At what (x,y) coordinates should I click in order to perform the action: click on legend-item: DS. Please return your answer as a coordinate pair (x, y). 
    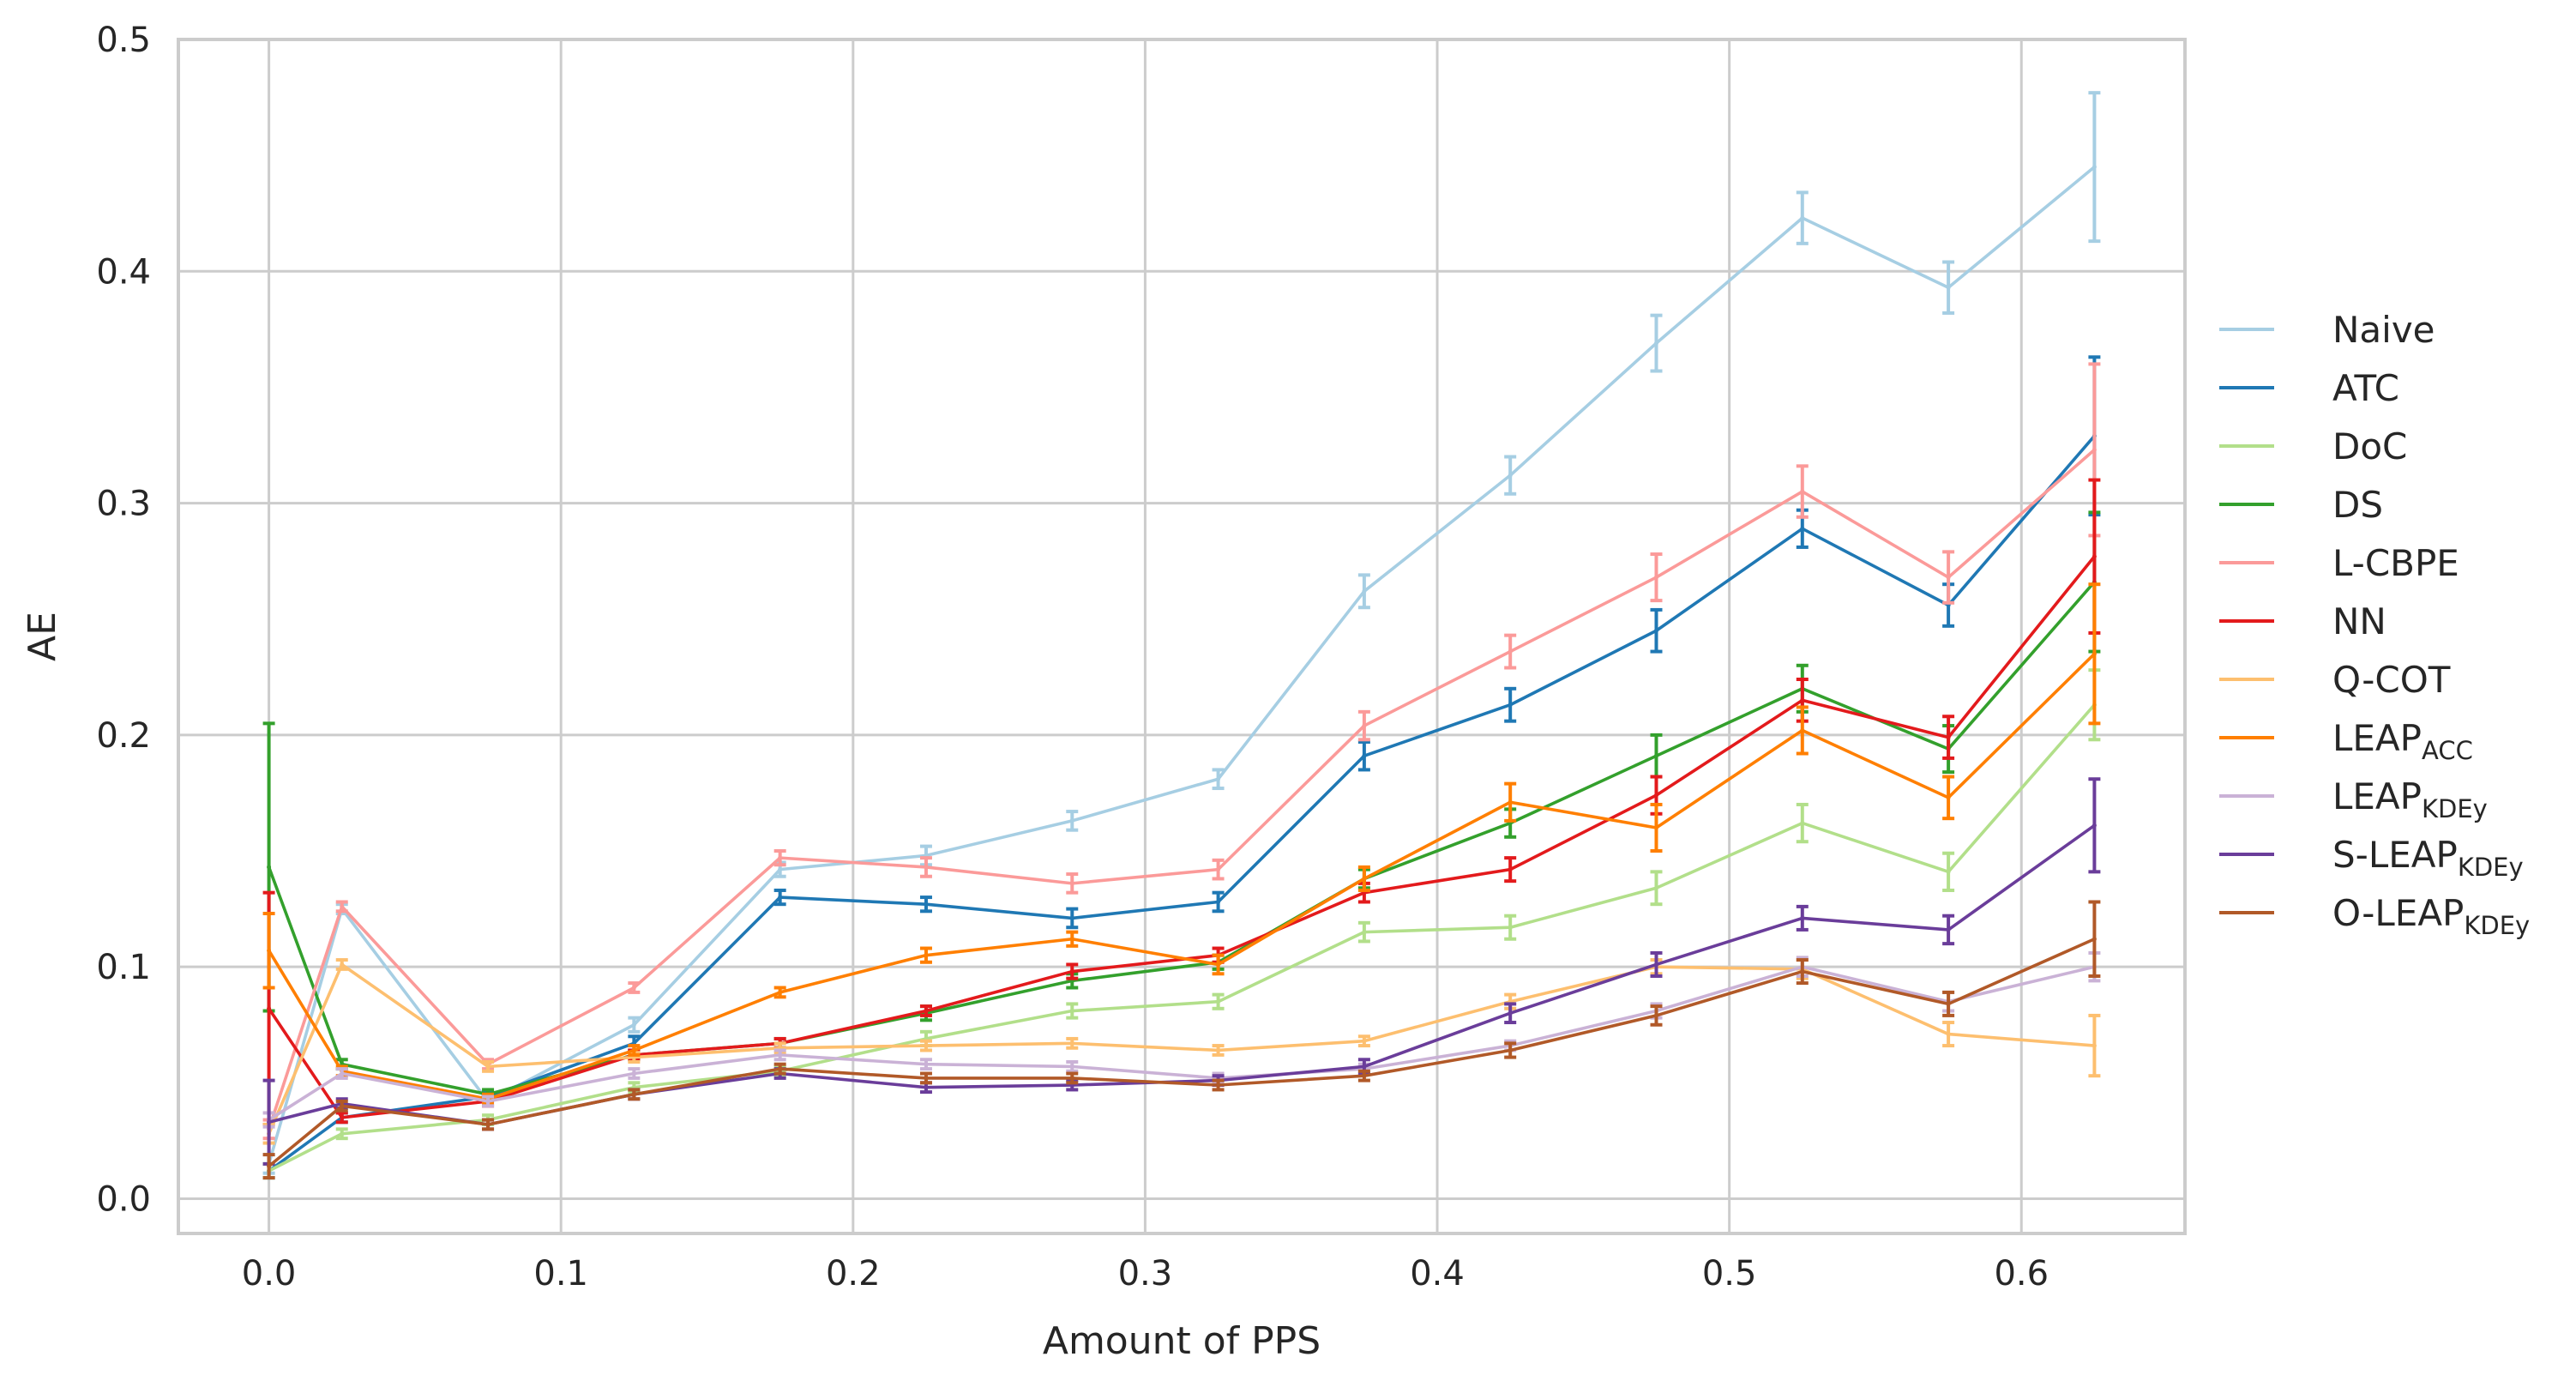
    Looking at the image, I should click on (2301, 505).